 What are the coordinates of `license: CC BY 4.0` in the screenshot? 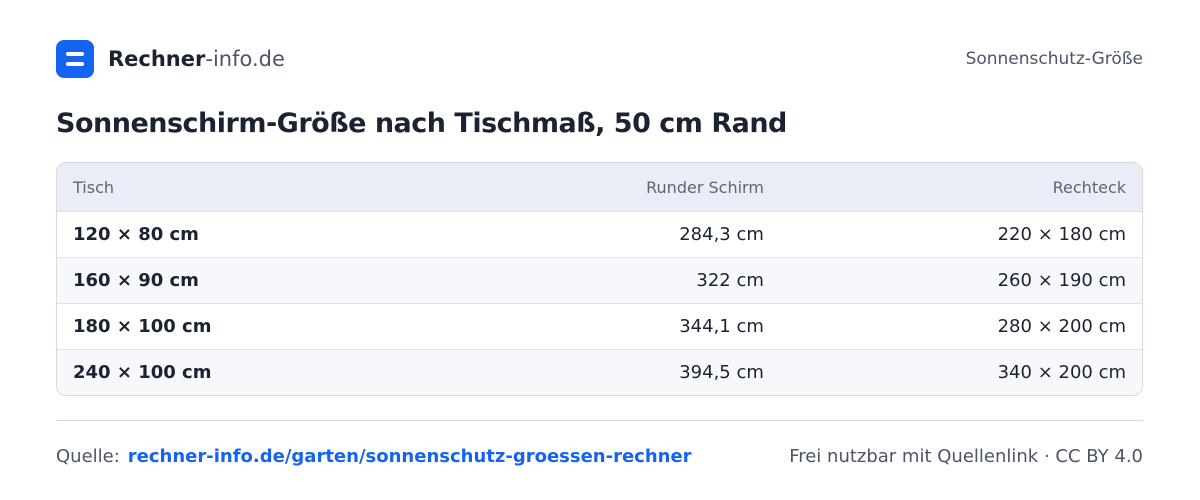 It's located at (1099, 456).